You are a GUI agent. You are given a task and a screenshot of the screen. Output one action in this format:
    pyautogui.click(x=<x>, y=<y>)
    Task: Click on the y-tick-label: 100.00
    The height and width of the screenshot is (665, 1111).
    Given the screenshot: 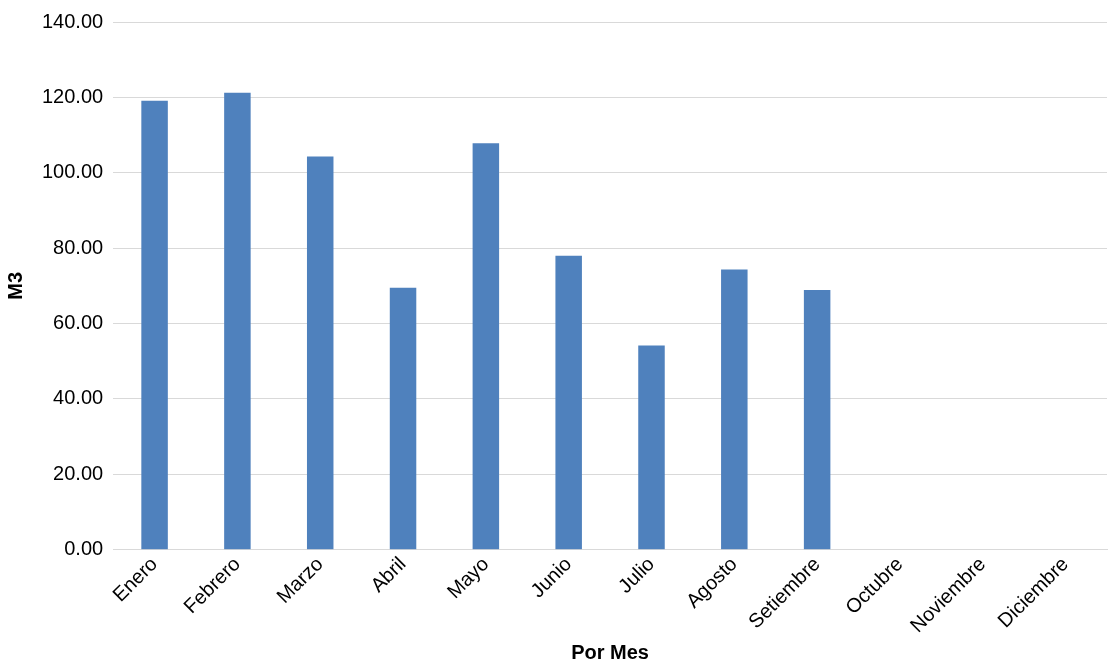 What is the action you would take?
    pyautogui.click(x=73, y=171)
    